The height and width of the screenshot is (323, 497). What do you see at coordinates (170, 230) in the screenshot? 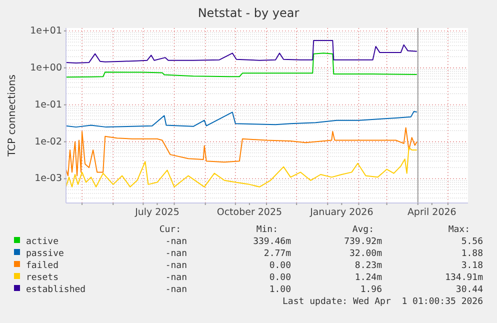
I see `text: Cur:` at bounding box center [170, 230].